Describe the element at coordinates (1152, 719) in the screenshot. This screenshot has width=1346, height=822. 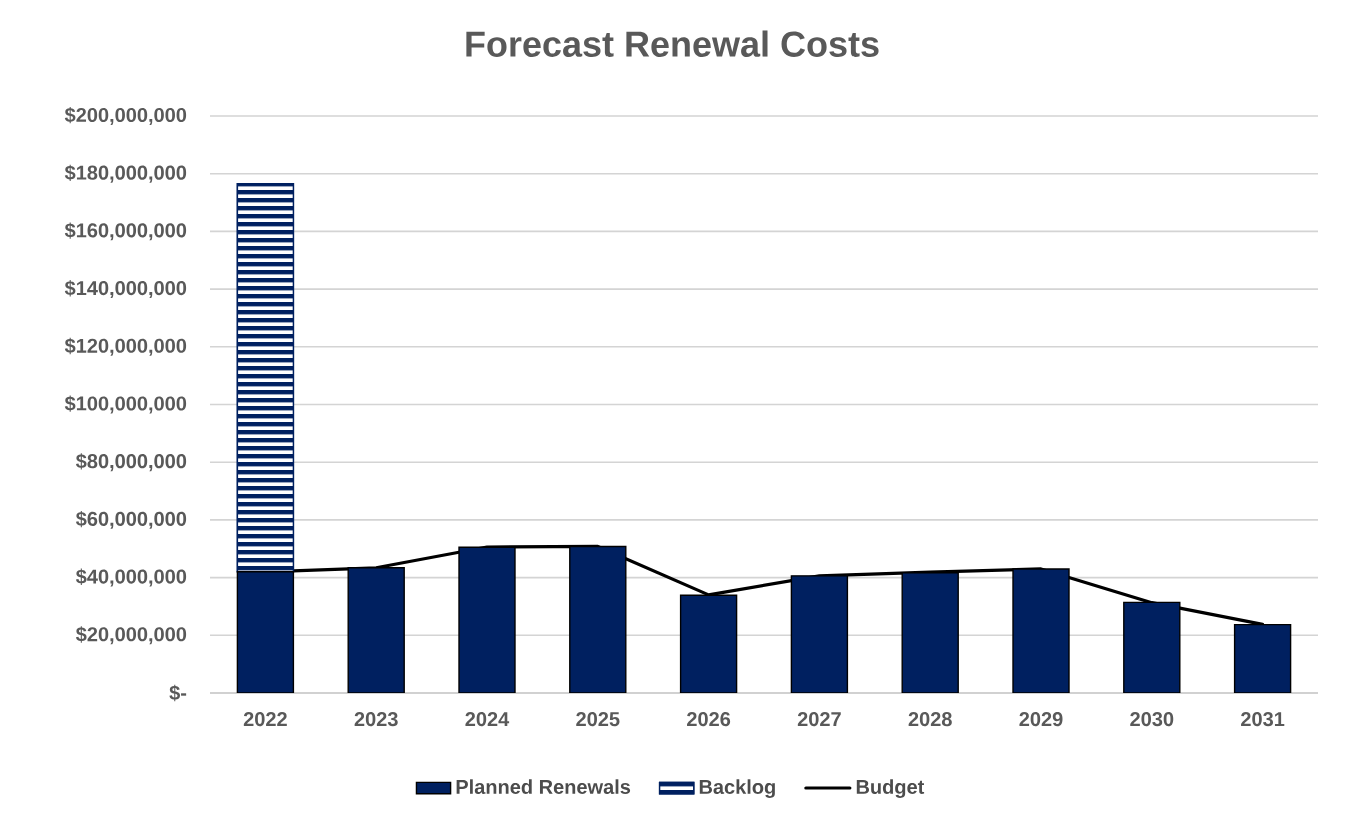
I see `x-tick-label: 2030` at that location.